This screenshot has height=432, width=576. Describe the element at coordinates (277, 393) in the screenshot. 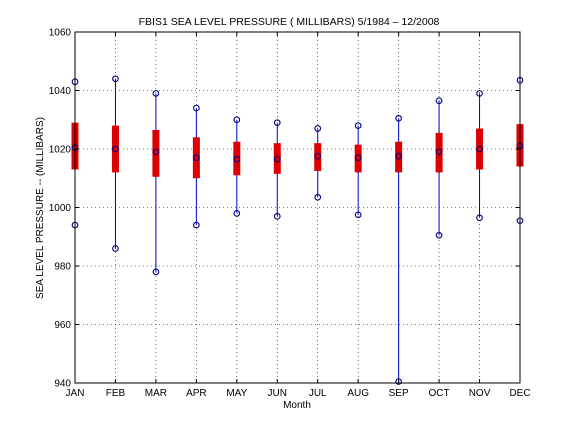

I see `x-tick-label: JUN` at that location.